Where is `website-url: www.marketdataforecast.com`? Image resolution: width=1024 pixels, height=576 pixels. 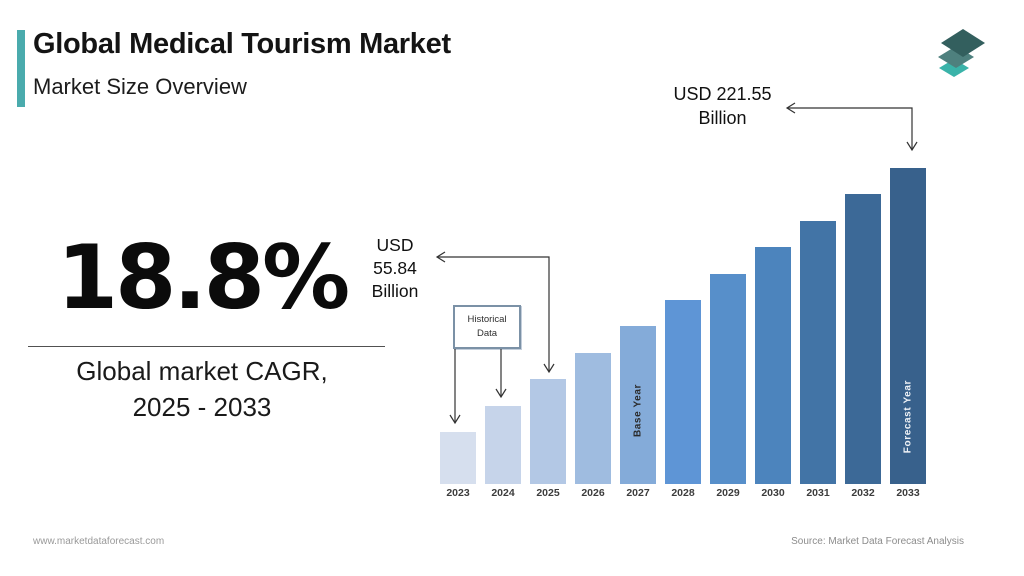 website-url: www.marketdataforecast.com is located at coordinates (99, 541).